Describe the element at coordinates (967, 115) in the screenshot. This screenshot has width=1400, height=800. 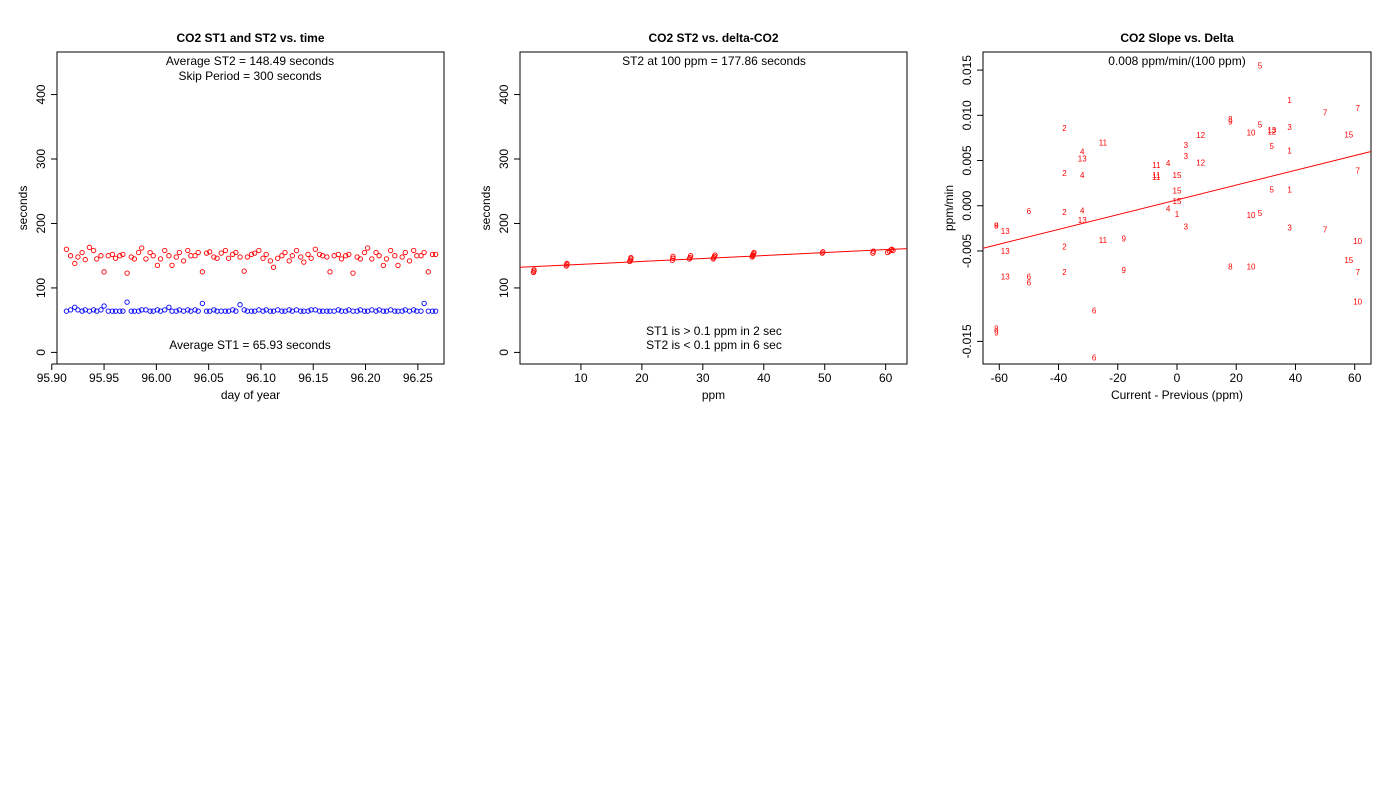
I see `y-tick-label: 0.010` at that location.